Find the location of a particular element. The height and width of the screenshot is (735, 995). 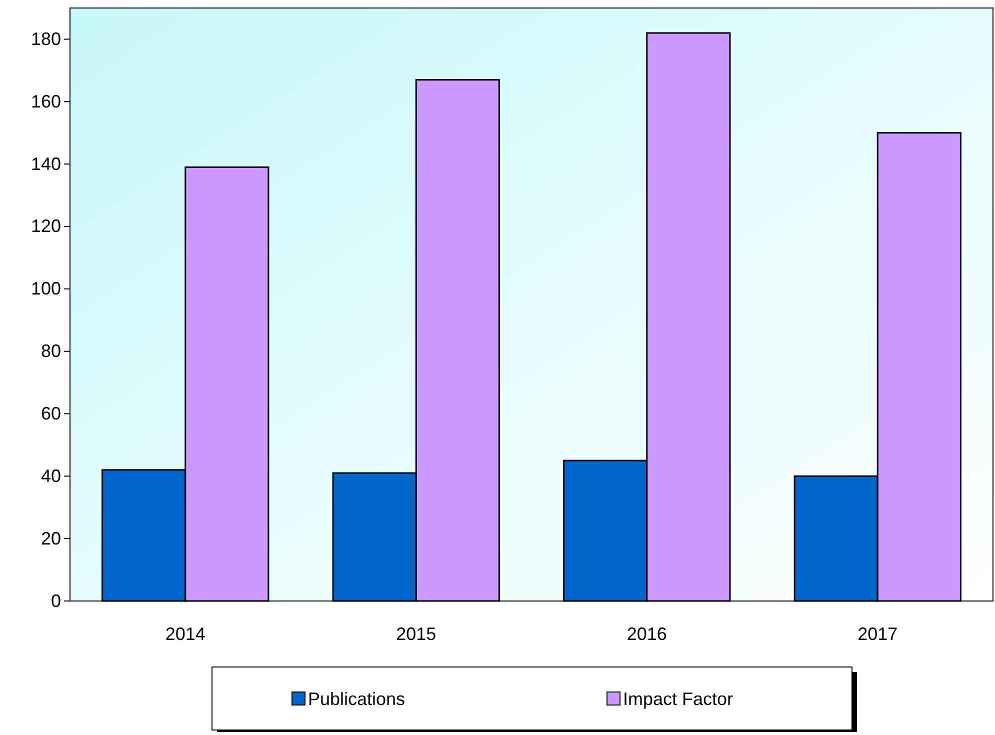

x-tick-label: 2015 is located at coordinates (416, 634).